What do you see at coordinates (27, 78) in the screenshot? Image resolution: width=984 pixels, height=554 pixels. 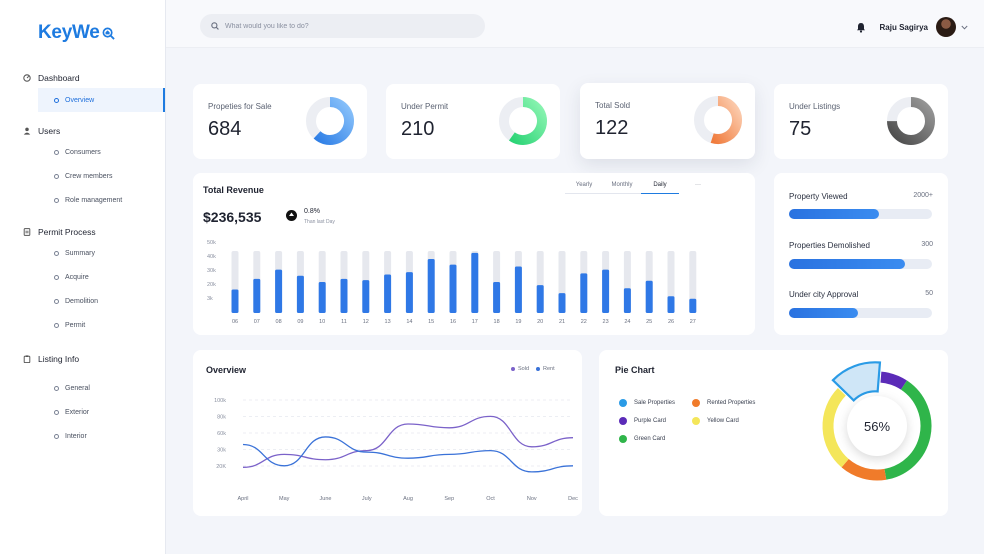 I see `dashboard-icon` at bounding box center [27, 78].